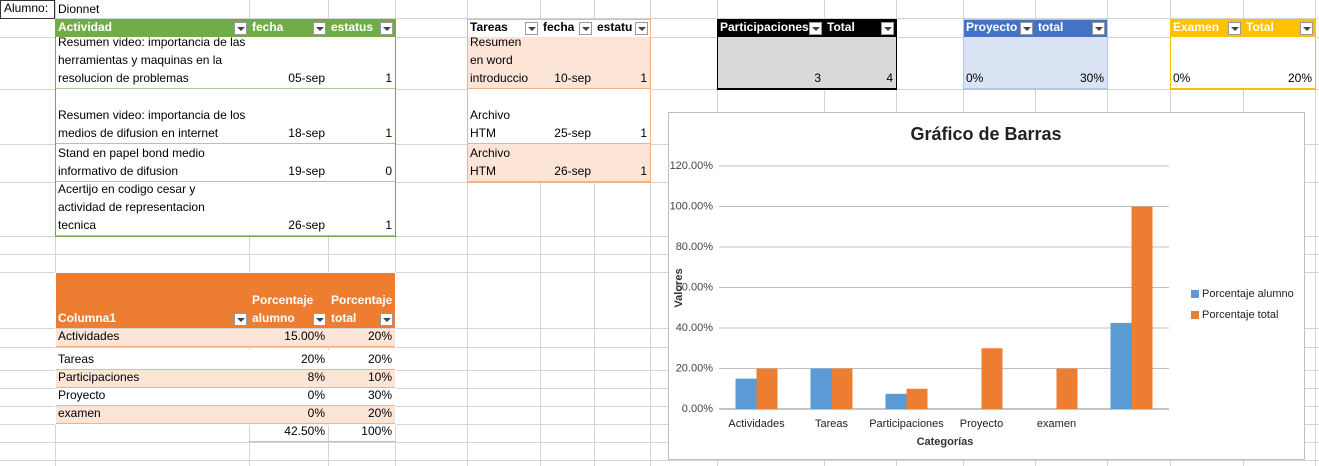 This screenshot has width=1319, height=466. Describe the element at coordinates (1056, 424) in the screenshot. I see `x-tick-label: examen` at that location.